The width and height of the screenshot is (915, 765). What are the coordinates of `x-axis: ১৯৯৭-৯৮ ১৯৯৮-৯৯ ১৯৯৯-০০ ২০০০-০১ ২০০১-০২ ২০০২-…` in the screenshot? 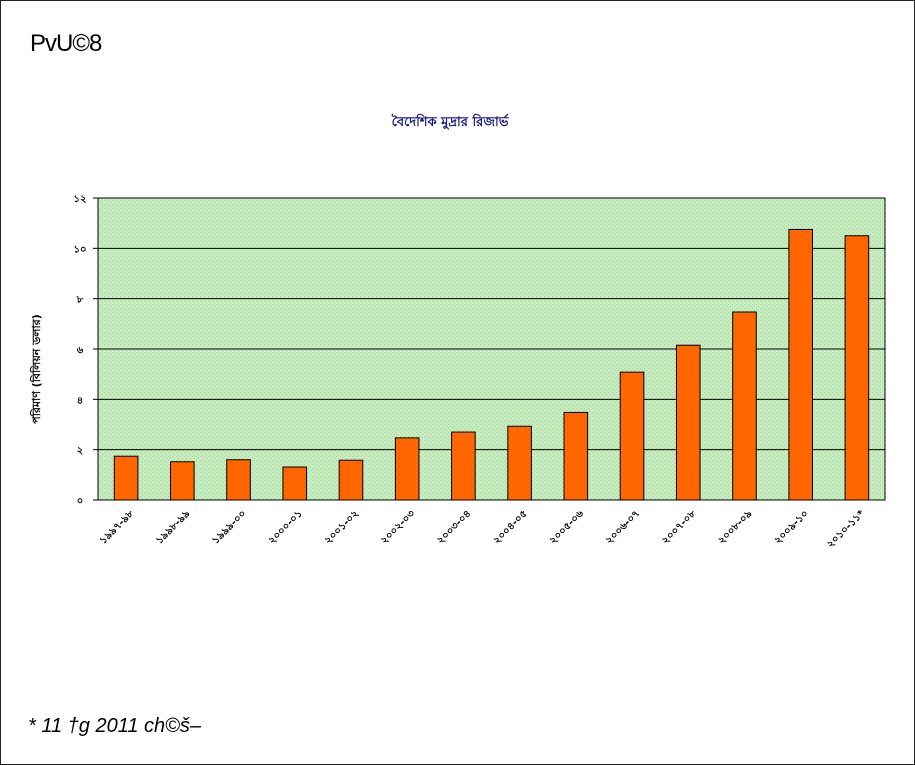 It's located at (491, 525).